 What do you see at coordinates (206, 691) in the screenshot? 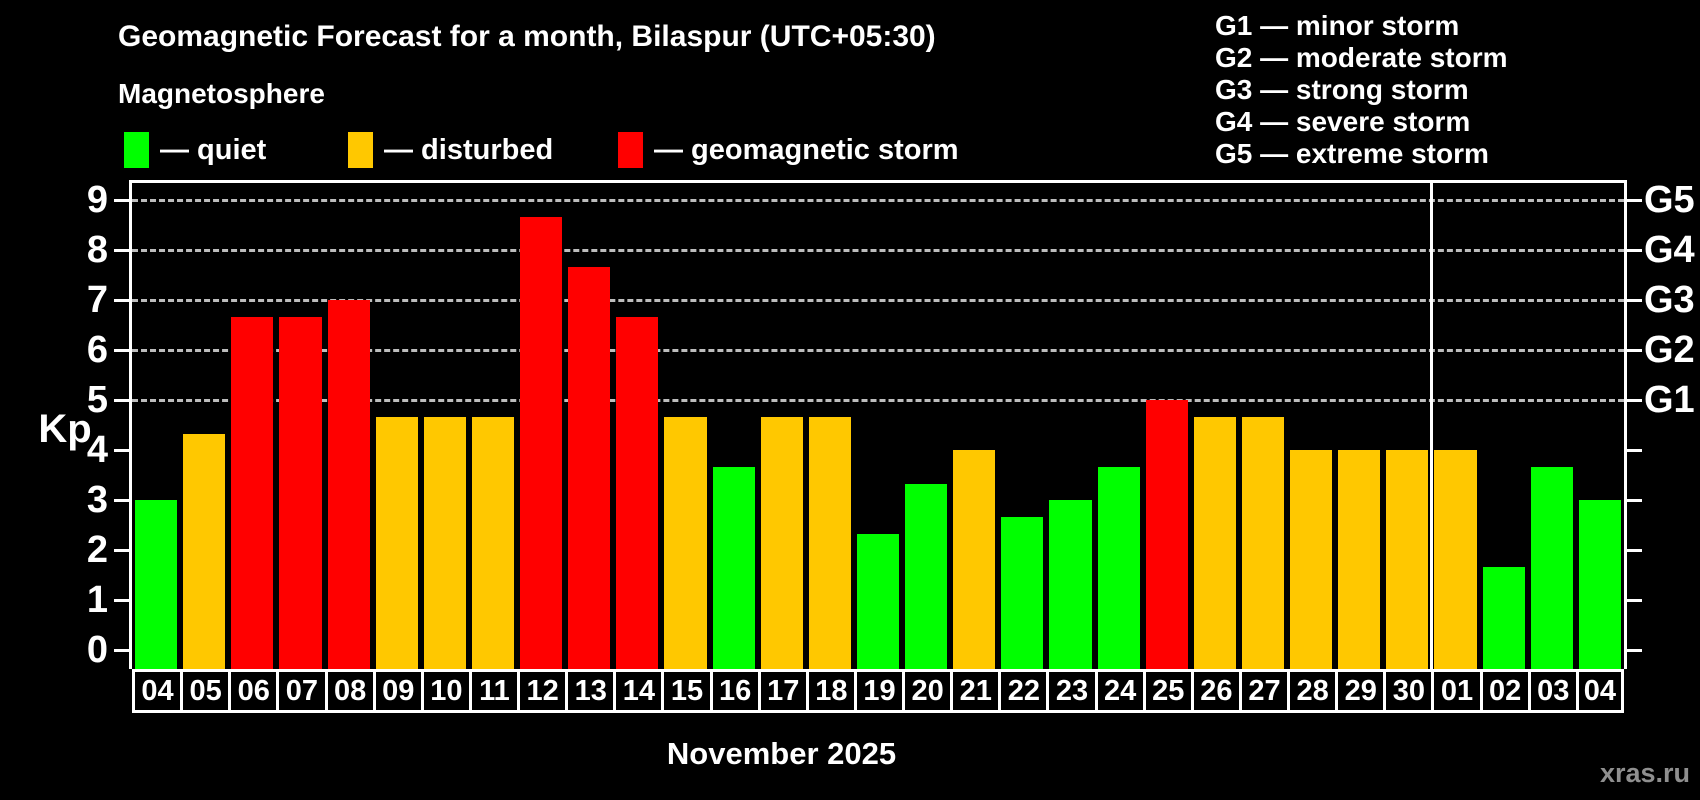
I see `day-label-05: 05` at bounding box center [206, 691].